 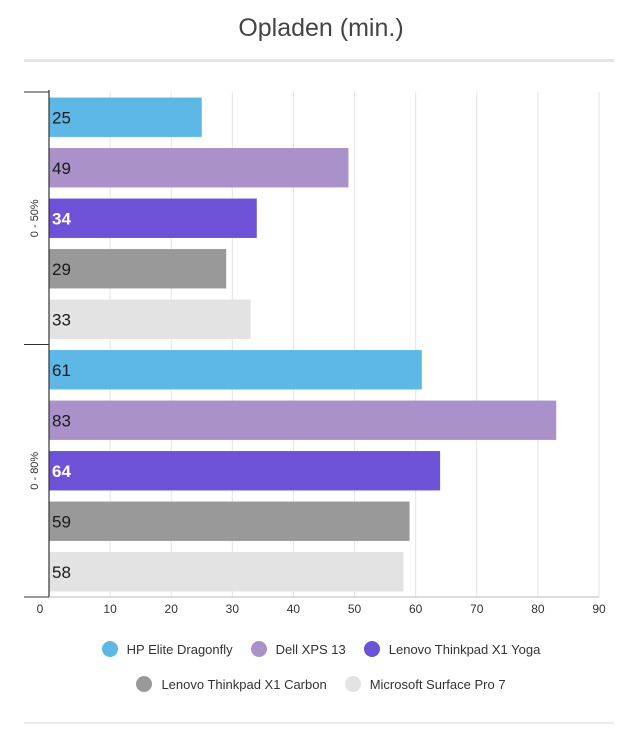 I want to click on legend-label-lenovo-thinkpad-x1-yoga: Lenovo Thinkpad X1 Yoga, so click(x=464, y=649).